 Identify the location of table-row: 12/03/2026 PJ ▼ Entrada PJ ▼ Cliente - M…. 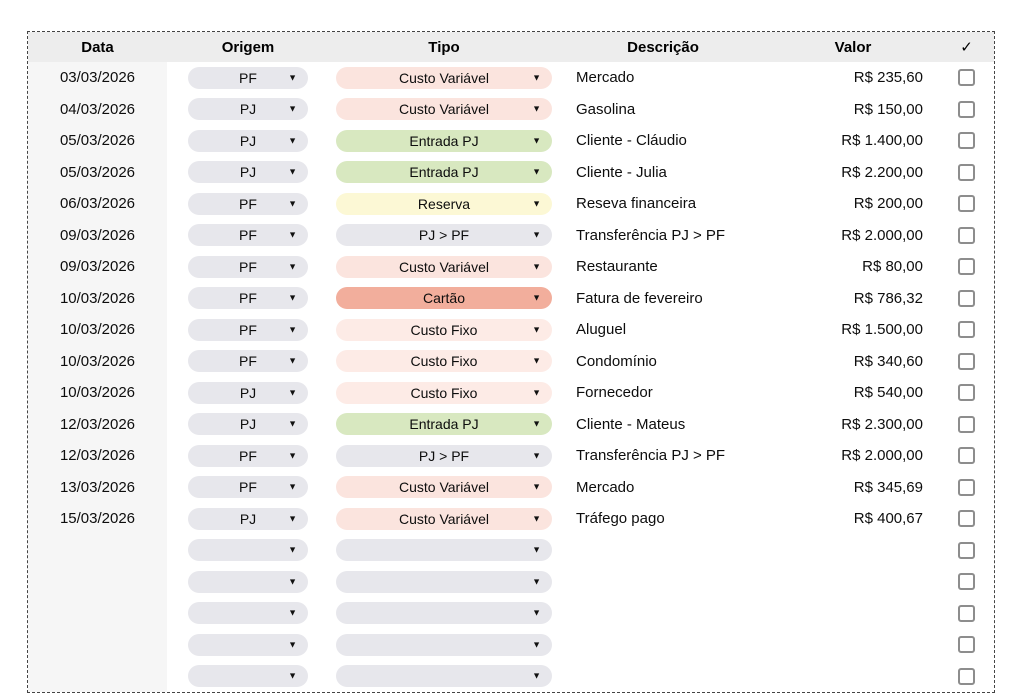
(511, 424).